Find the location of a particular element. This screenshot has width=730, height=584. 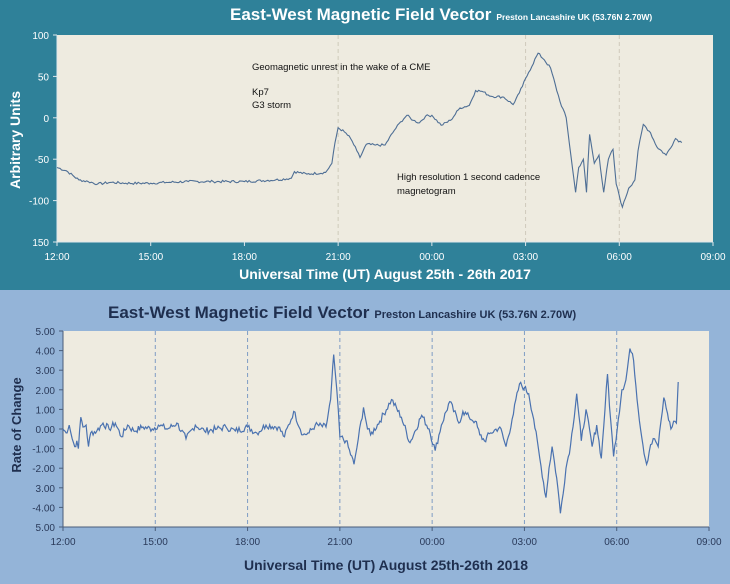

y-tick-label: -4.00 is located at coordinates (43, 508).